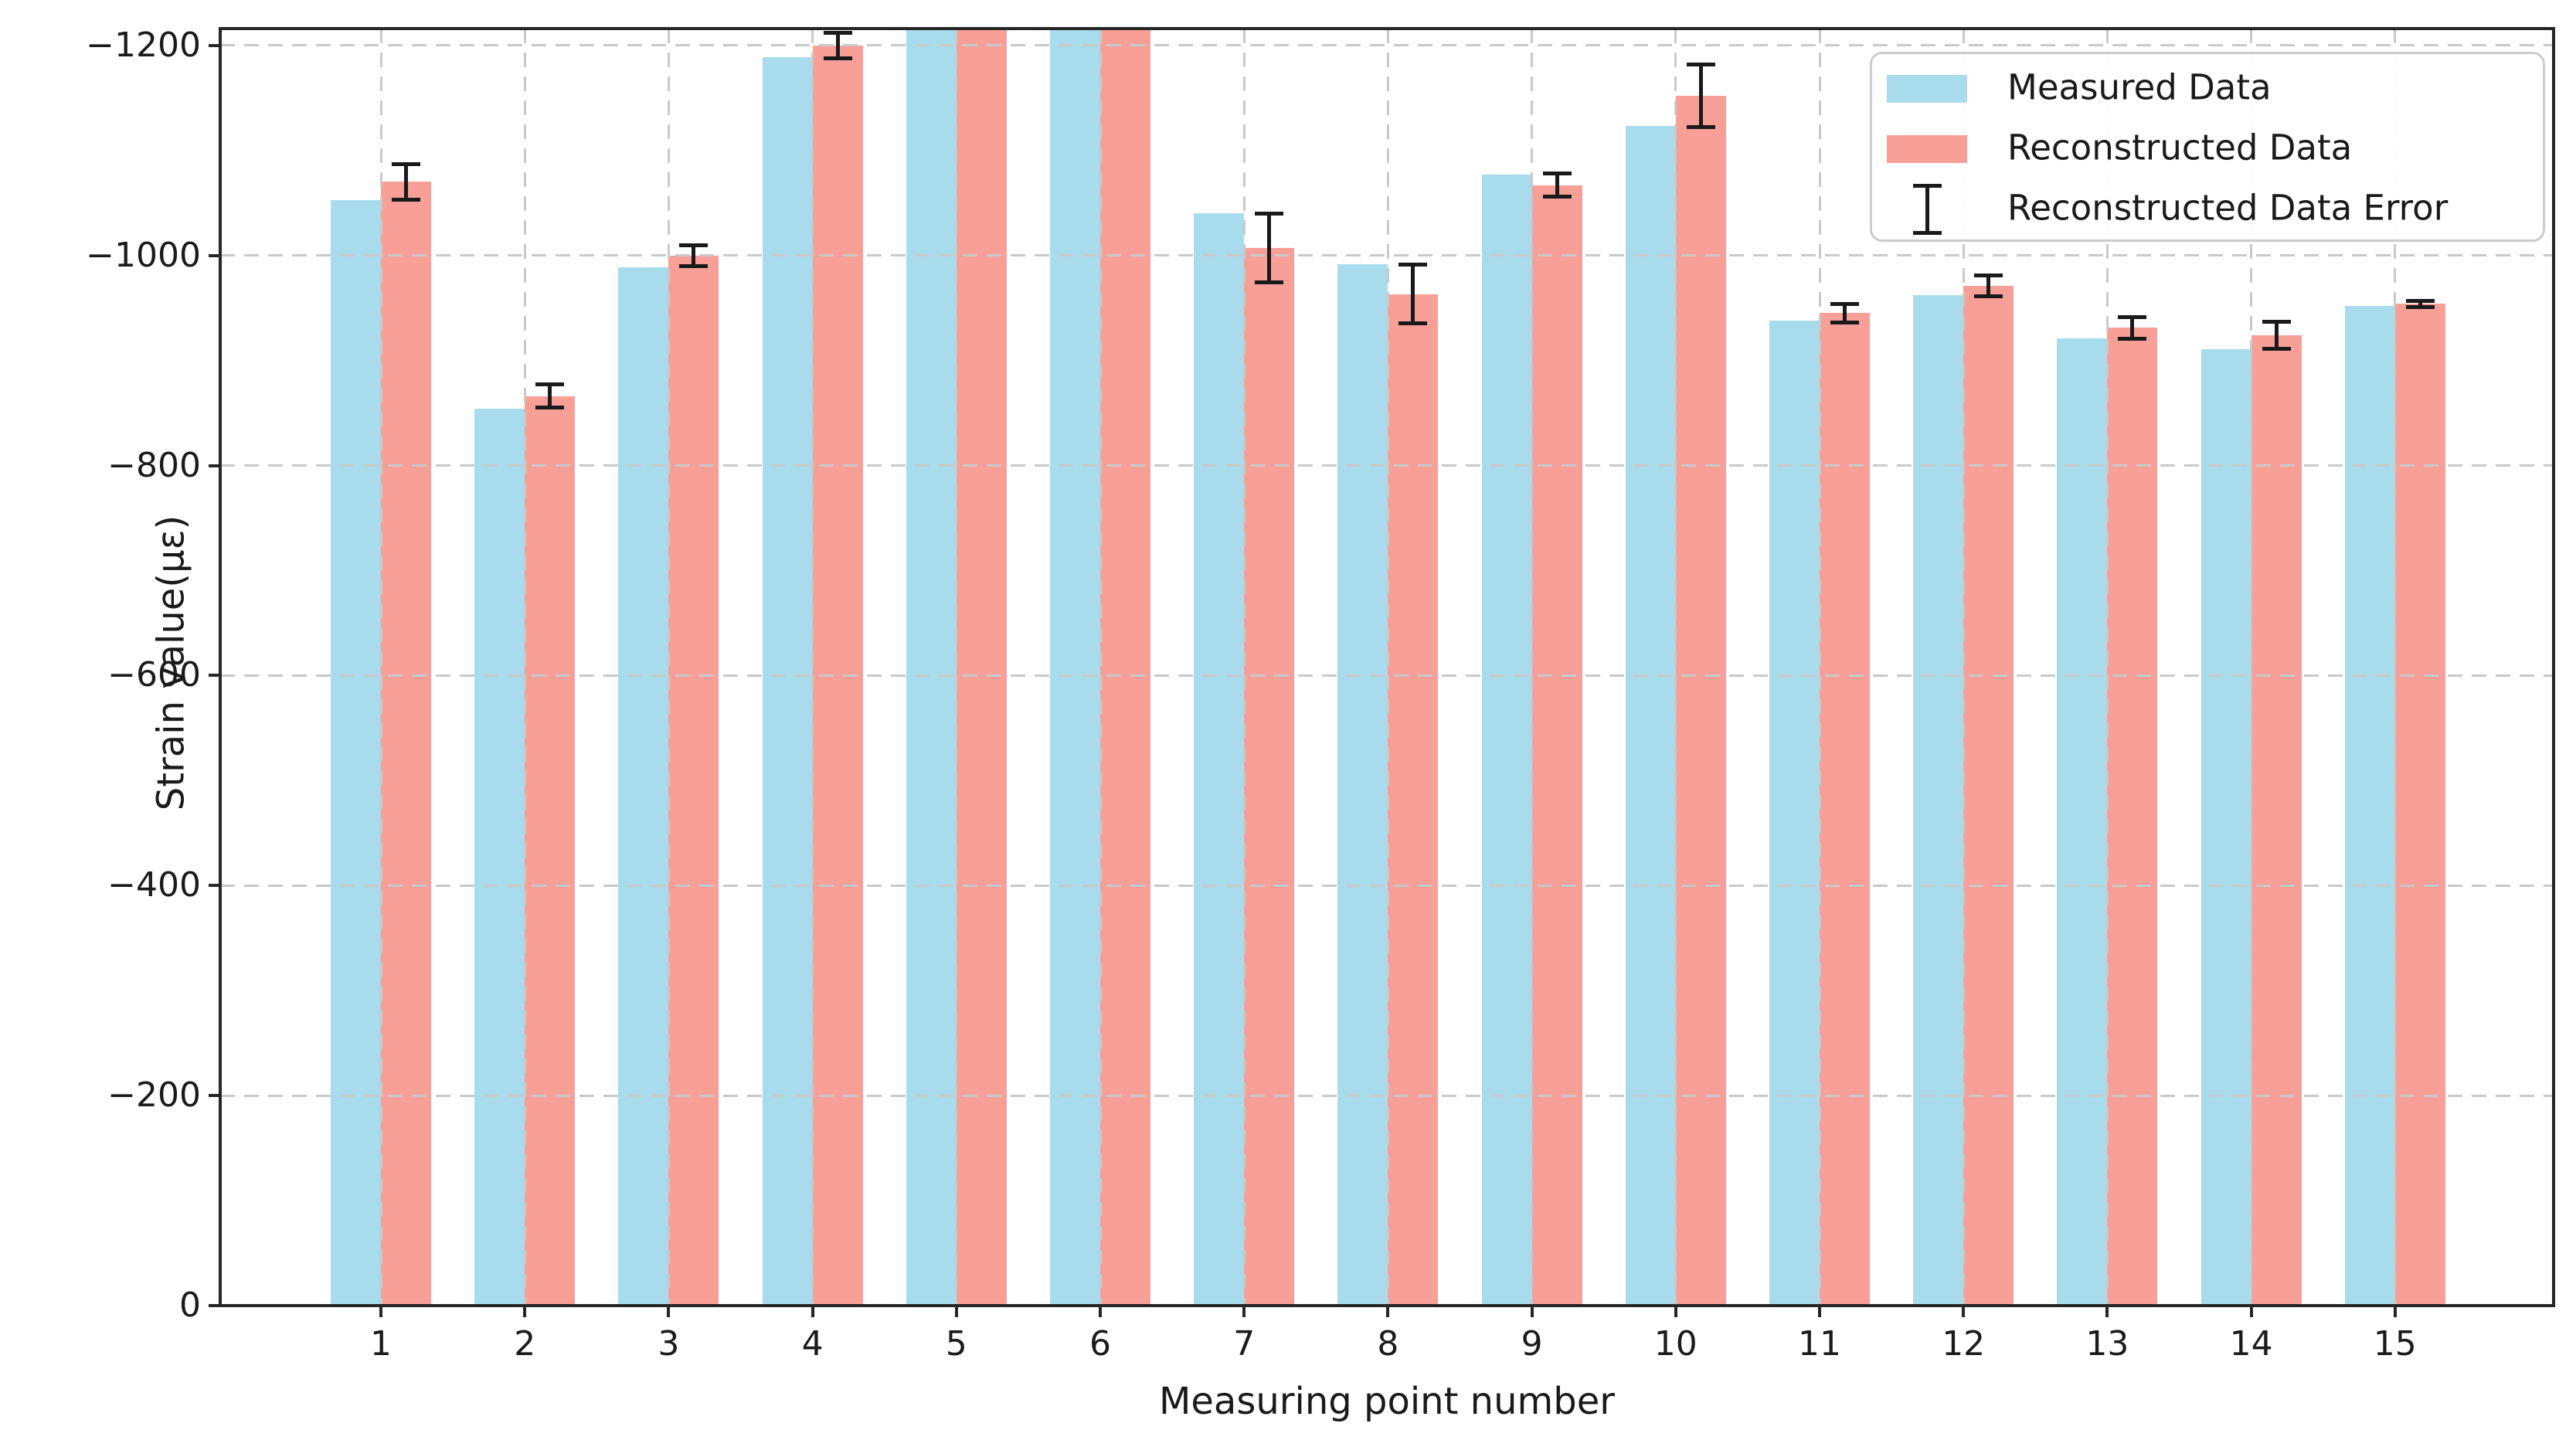  I want to click on legend-label: Reconstructed Data Error, so click(2228, 208).